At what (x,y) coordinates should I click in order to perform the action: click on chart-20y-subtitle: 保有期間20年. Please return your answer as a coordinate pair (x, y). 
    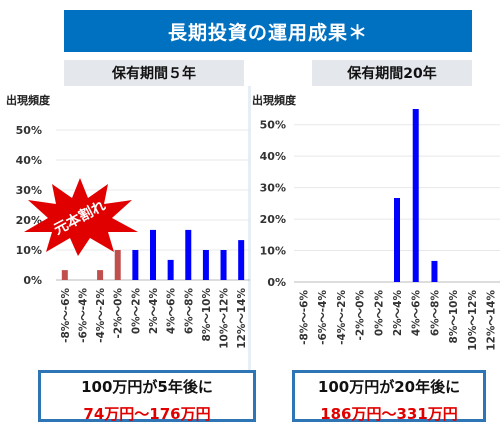
    Looking at the image, I should click on (392, 73).